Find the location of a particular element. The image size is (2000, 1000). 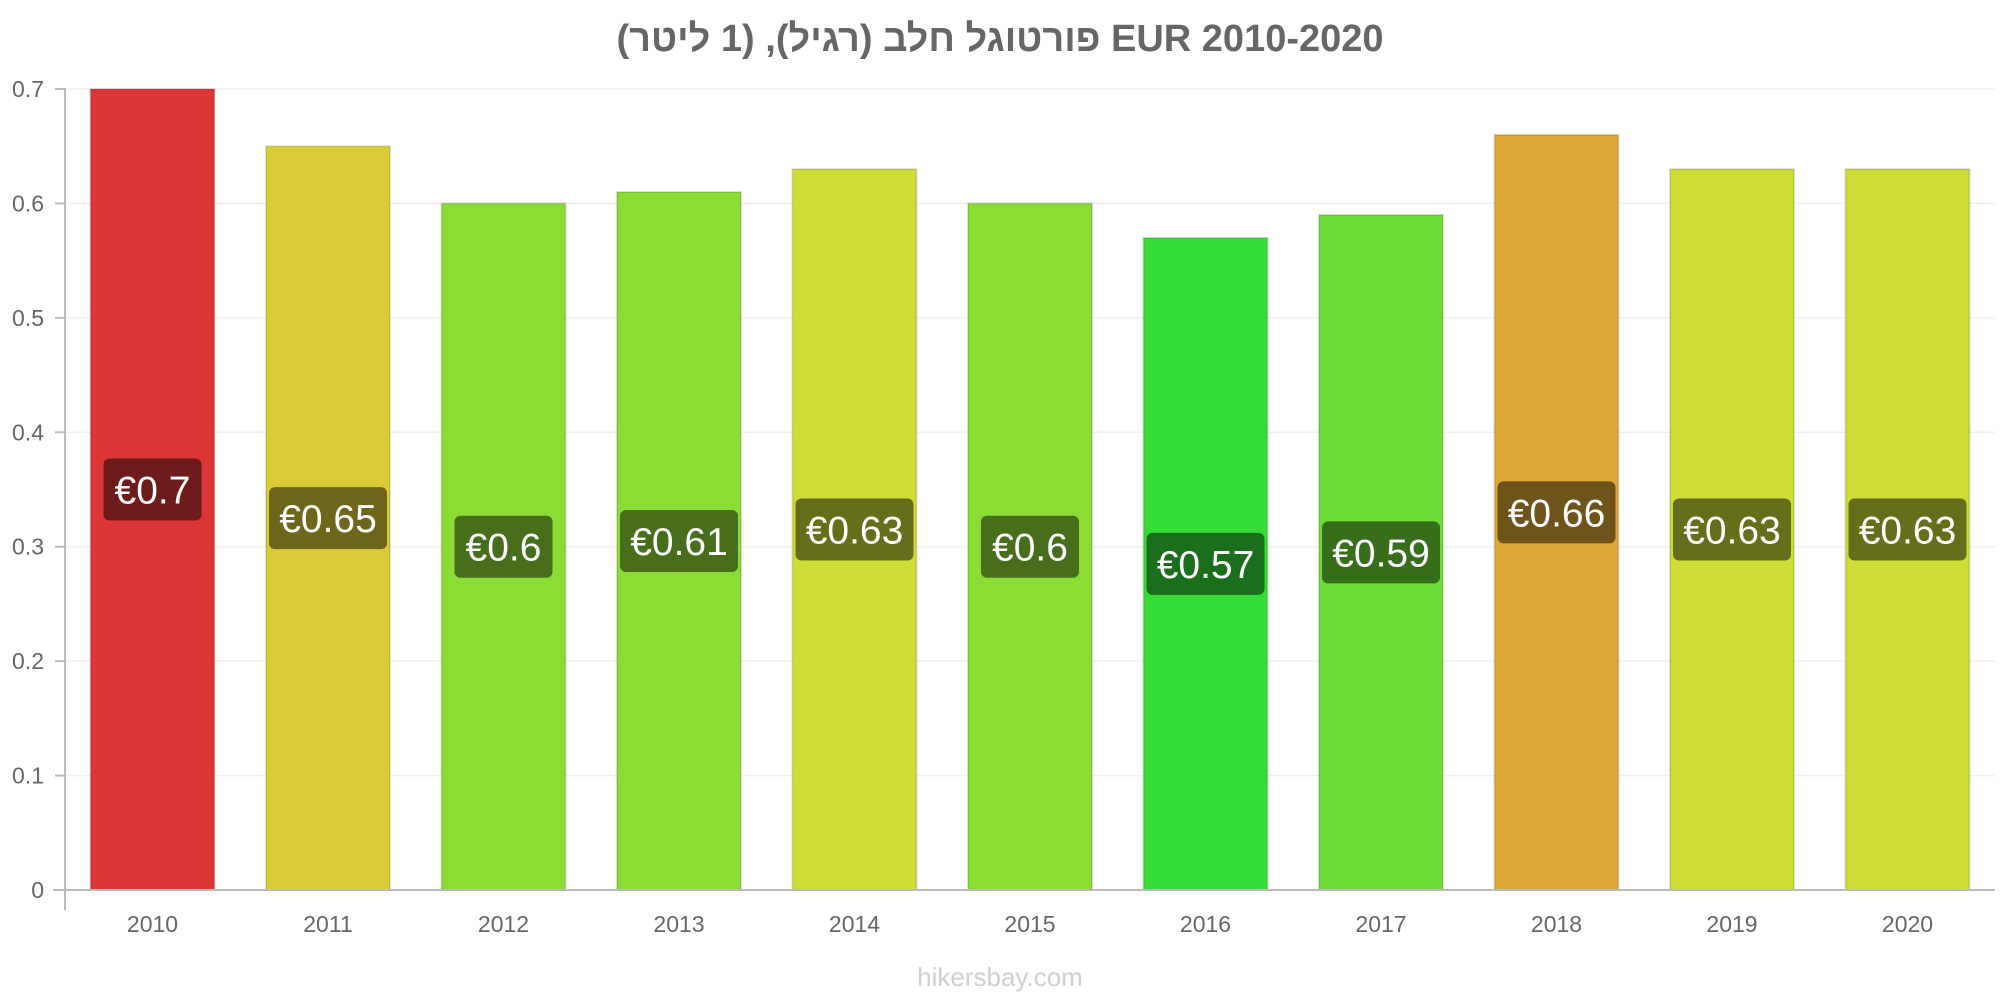

y-tick-label: 0.1 is located at coordinates (28, 776).